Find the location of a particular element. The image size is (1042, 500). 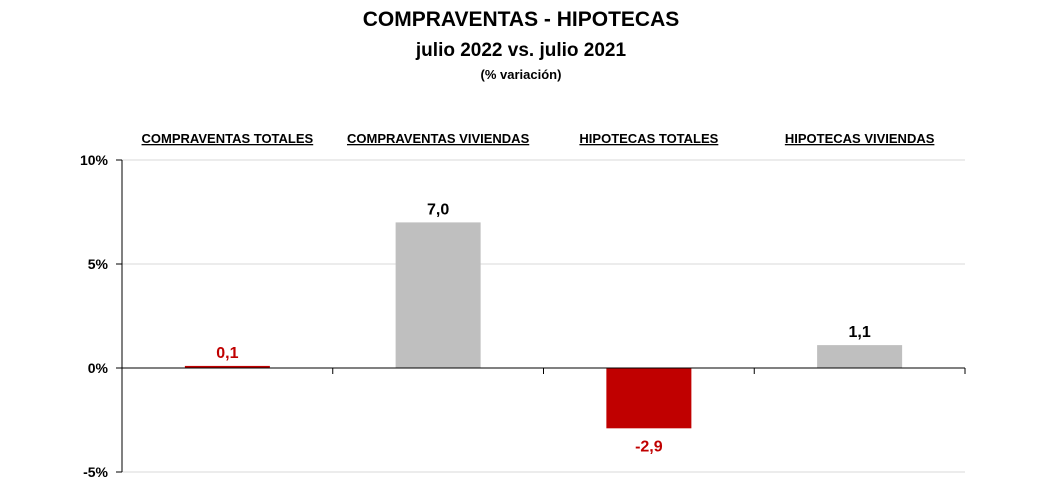

category-label: COMPRAVENTAS VIVIENDAS is located at coordinates (438, 138).